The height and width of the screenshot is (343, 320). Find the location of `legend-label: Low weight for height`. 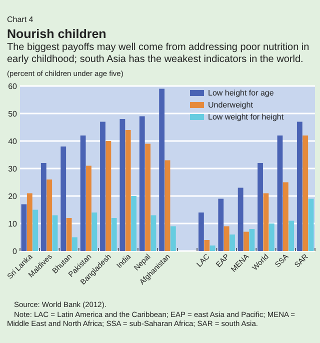

legend-label: Low weight for height is located at coordinates (246, 117).